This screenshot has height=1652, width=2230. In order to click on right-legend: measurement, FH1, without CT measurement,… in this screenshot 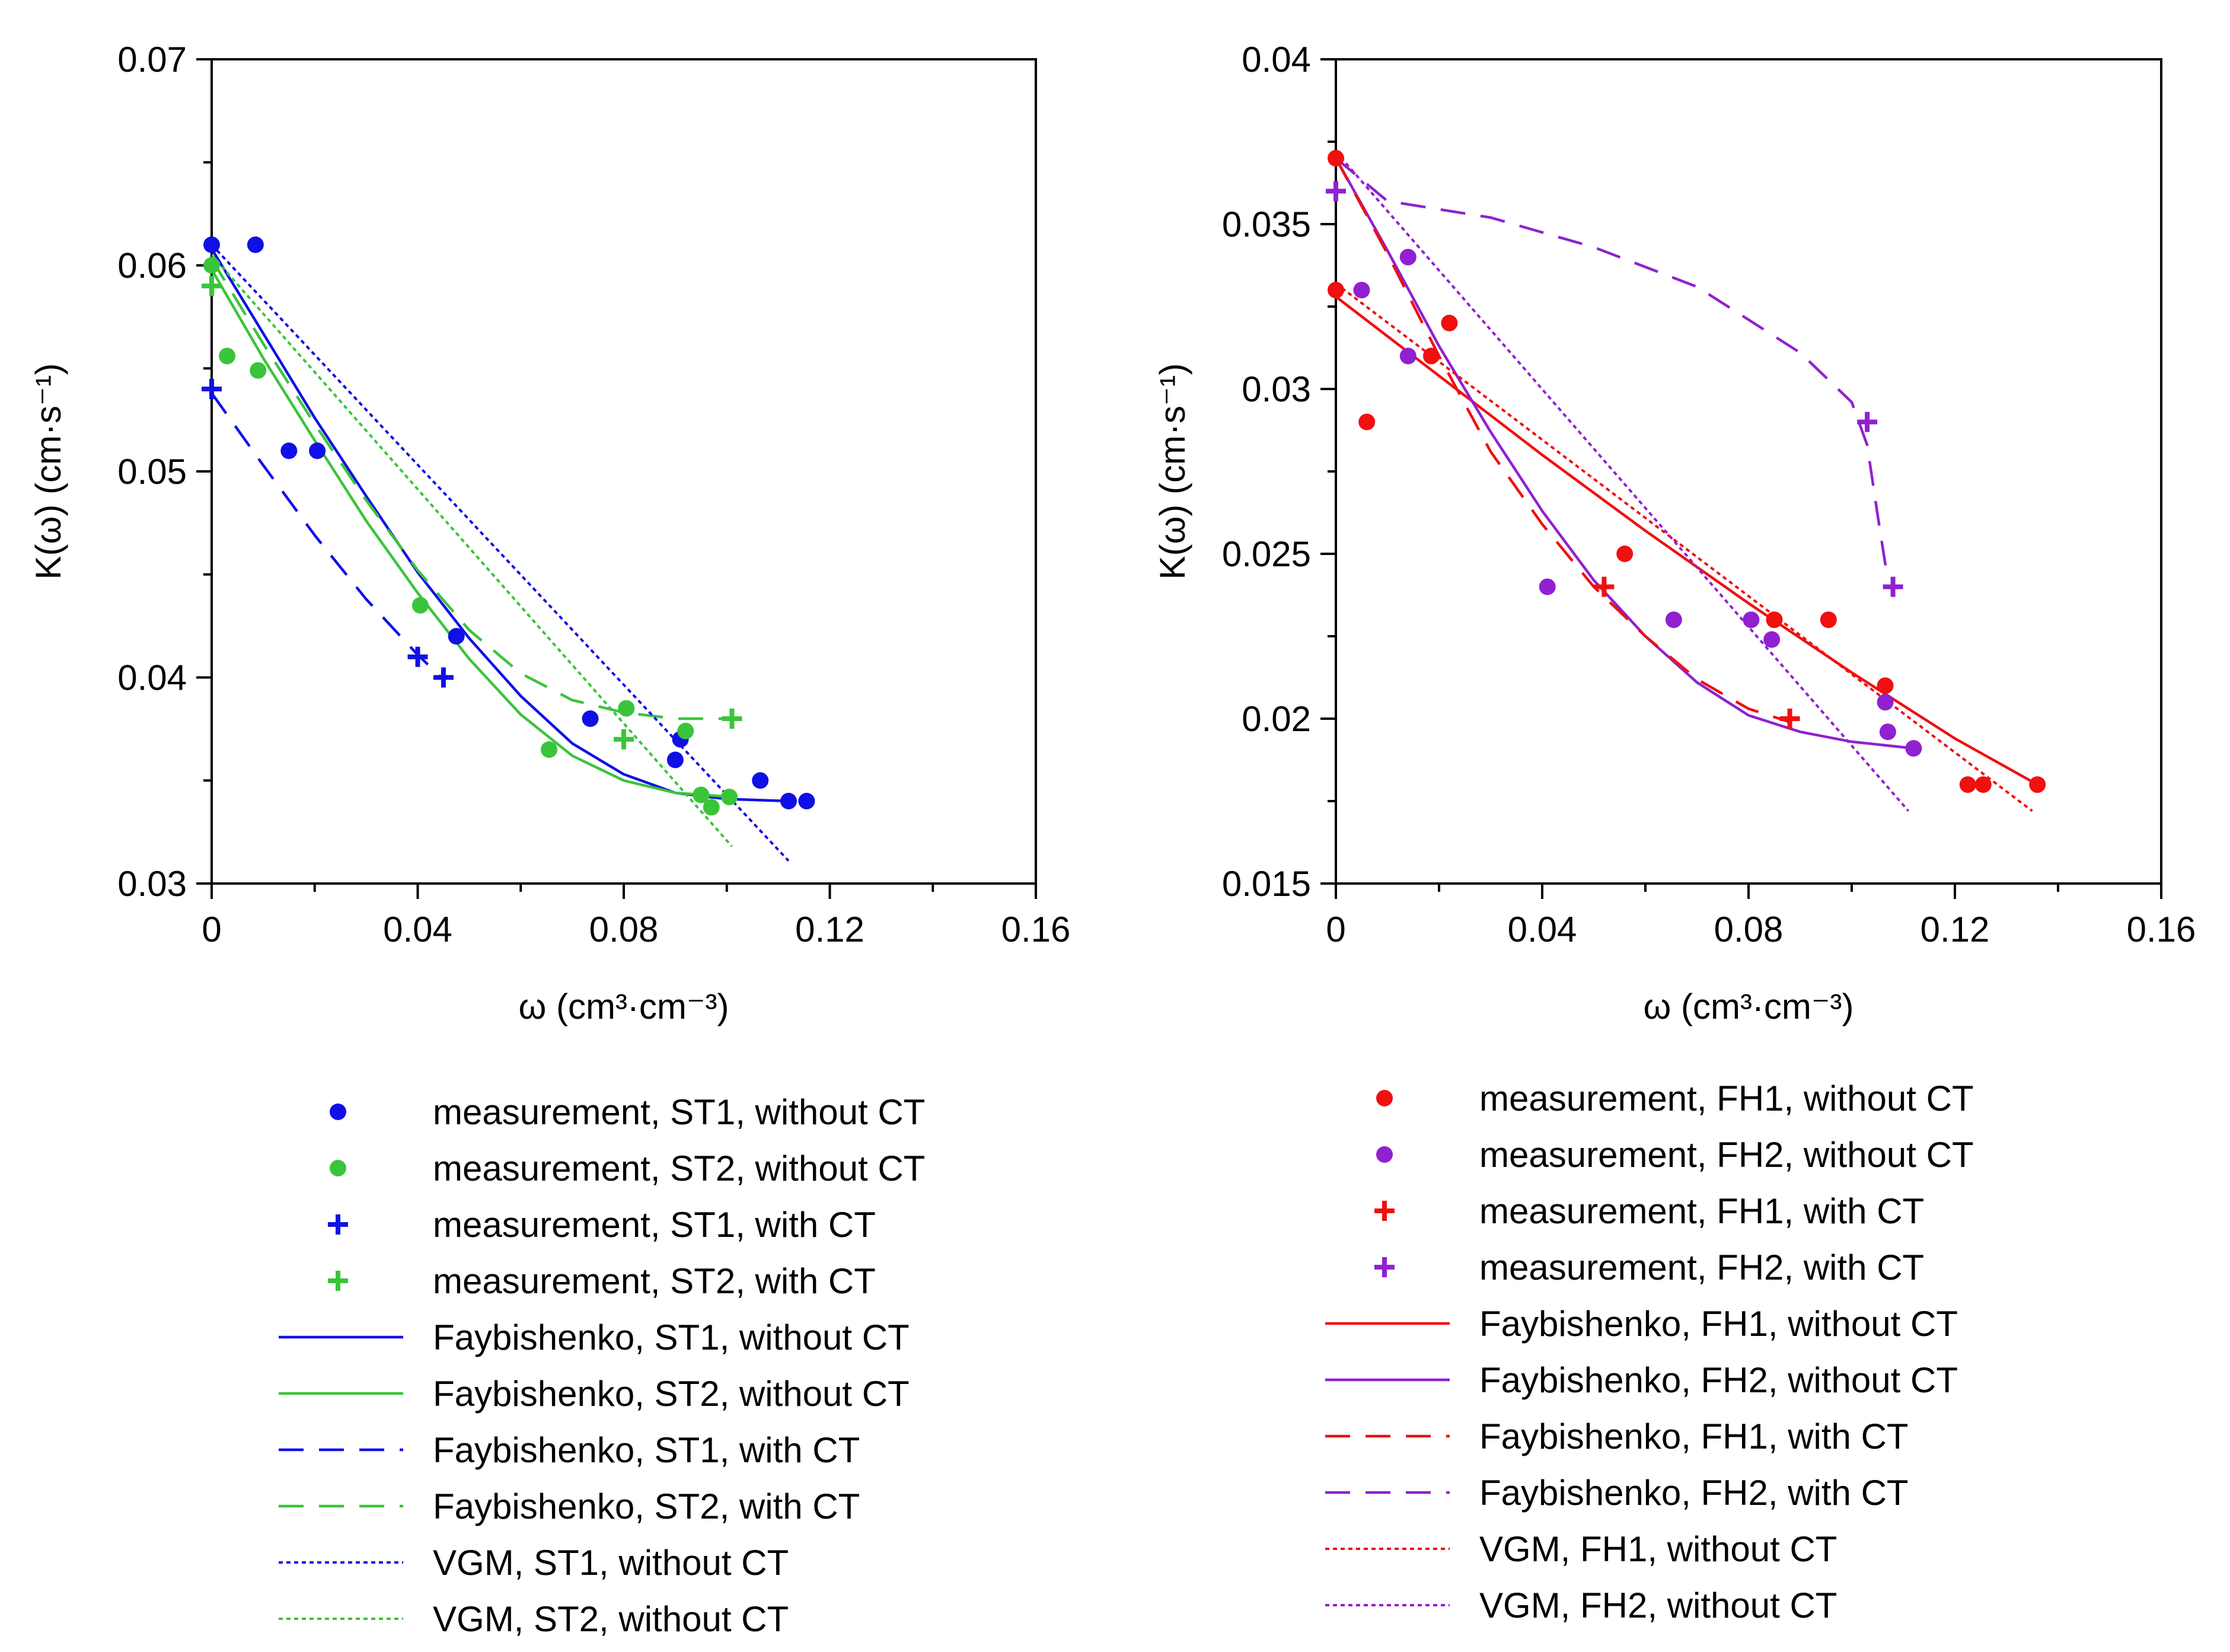, I will do `click(1649, 1352)`.